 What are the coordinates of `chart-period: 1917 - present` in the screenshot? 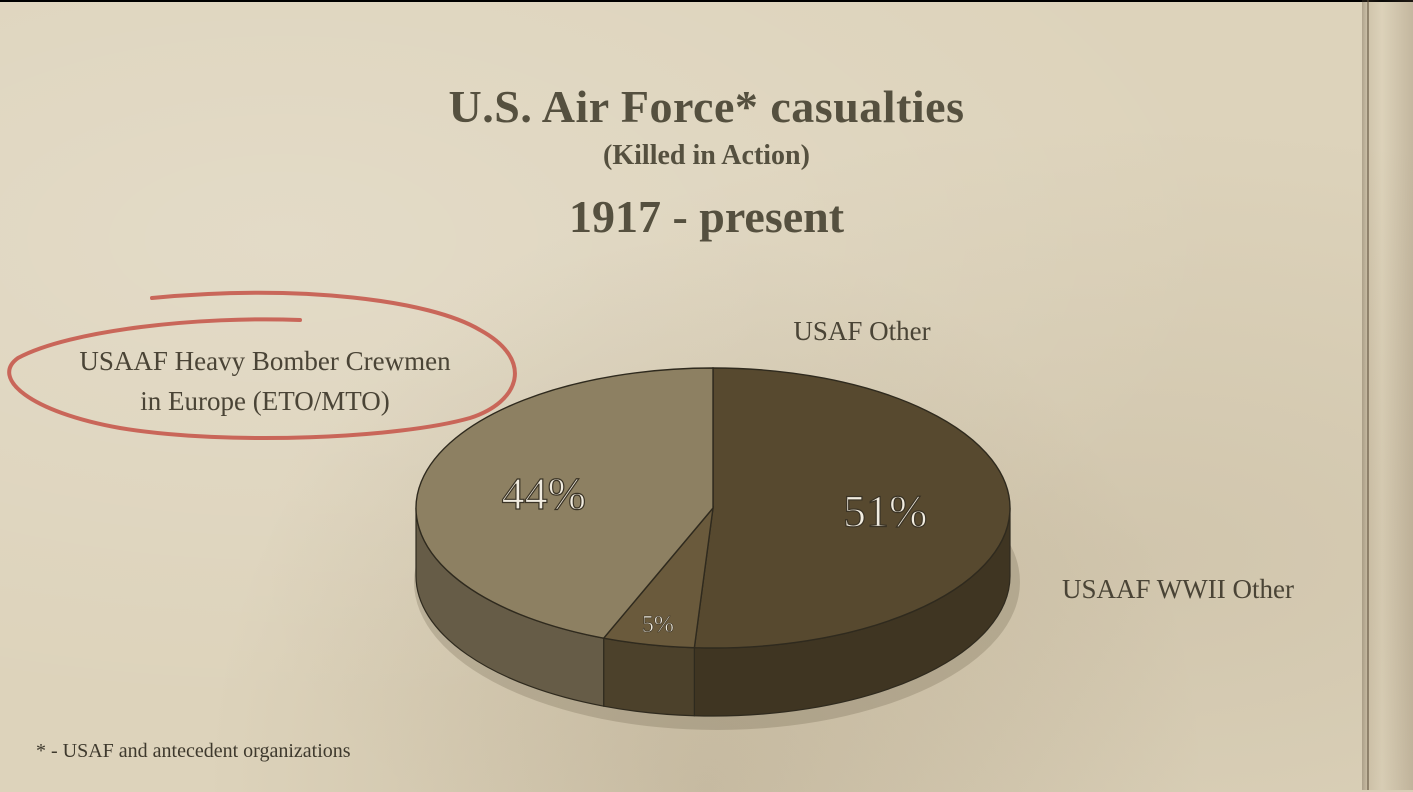 It's located at (706, 216).